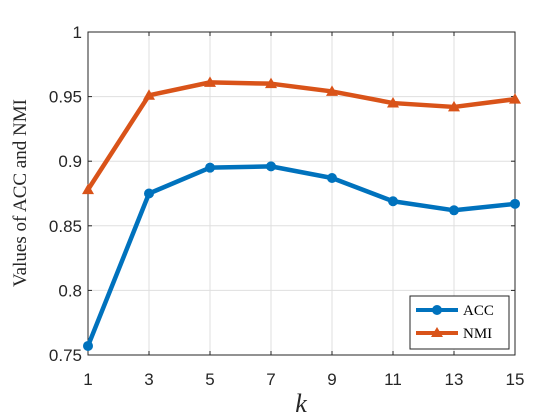 The height and width of the screenshot is (420, 560). Describe the element at coordinates (65, 97) in the screenshot. I see `y-tick-label: 0.95` at that location.